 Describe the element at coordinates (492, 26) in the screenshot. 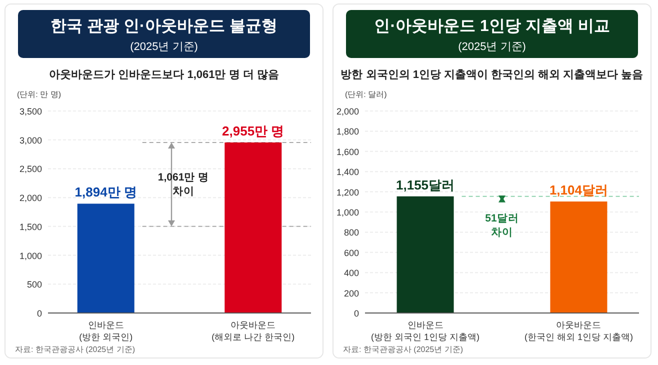

I see `chart-title: 인·아웃바운드 1인당 지출액 비교` at that location.